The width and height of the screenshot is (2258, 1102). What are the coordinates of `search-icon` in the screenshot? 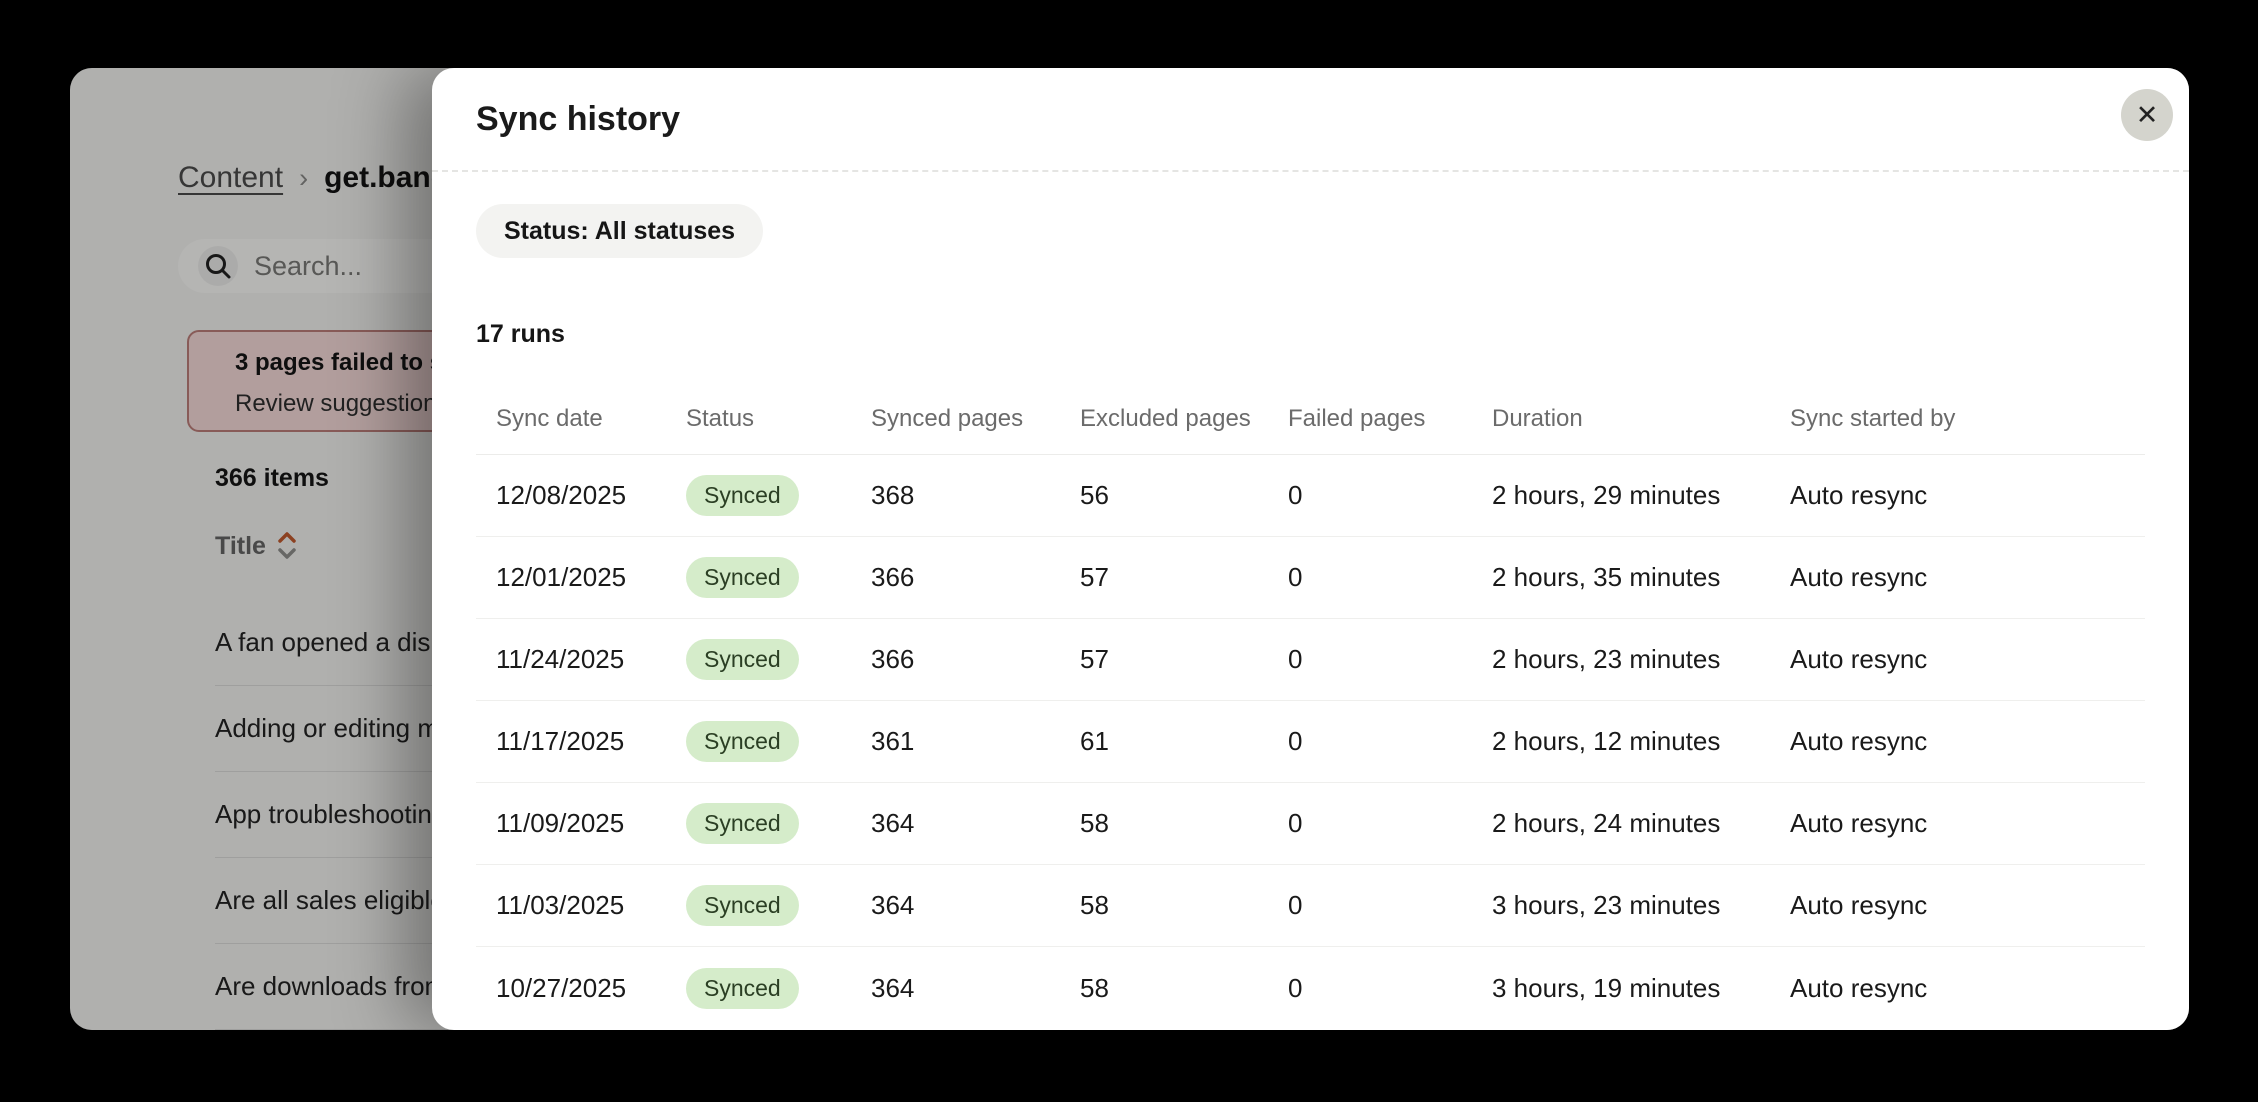 It's located at (218, 266).